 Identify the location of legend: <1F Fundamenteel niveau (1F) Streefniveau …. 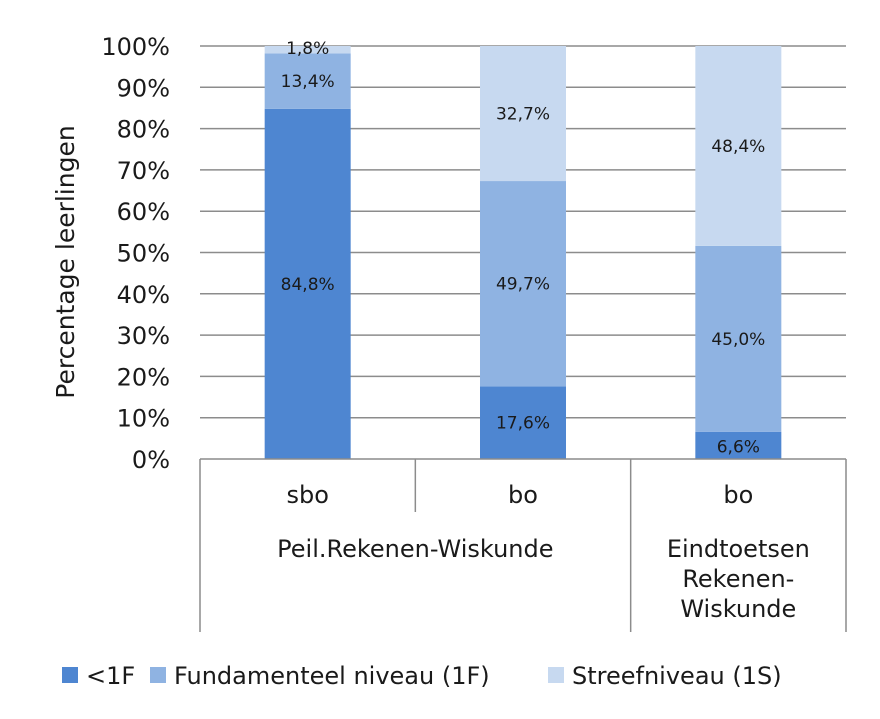
(422, 676).